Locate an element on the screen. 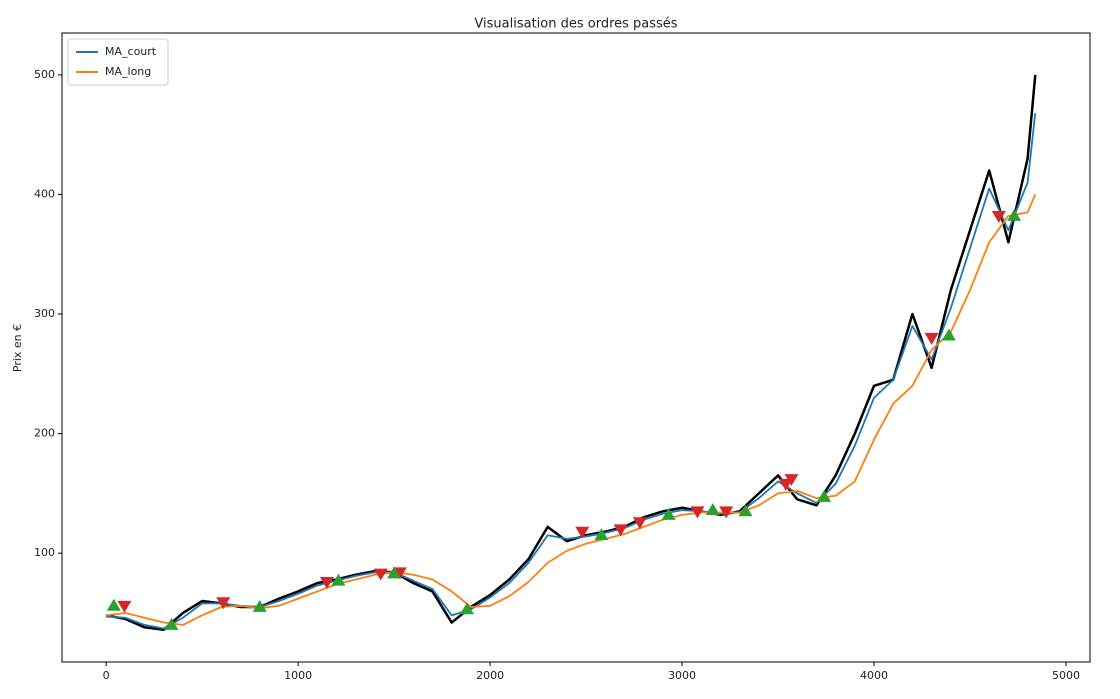 The image size is (1120, 699). y-tick-label: 400 is located at coordinates (44, 193).